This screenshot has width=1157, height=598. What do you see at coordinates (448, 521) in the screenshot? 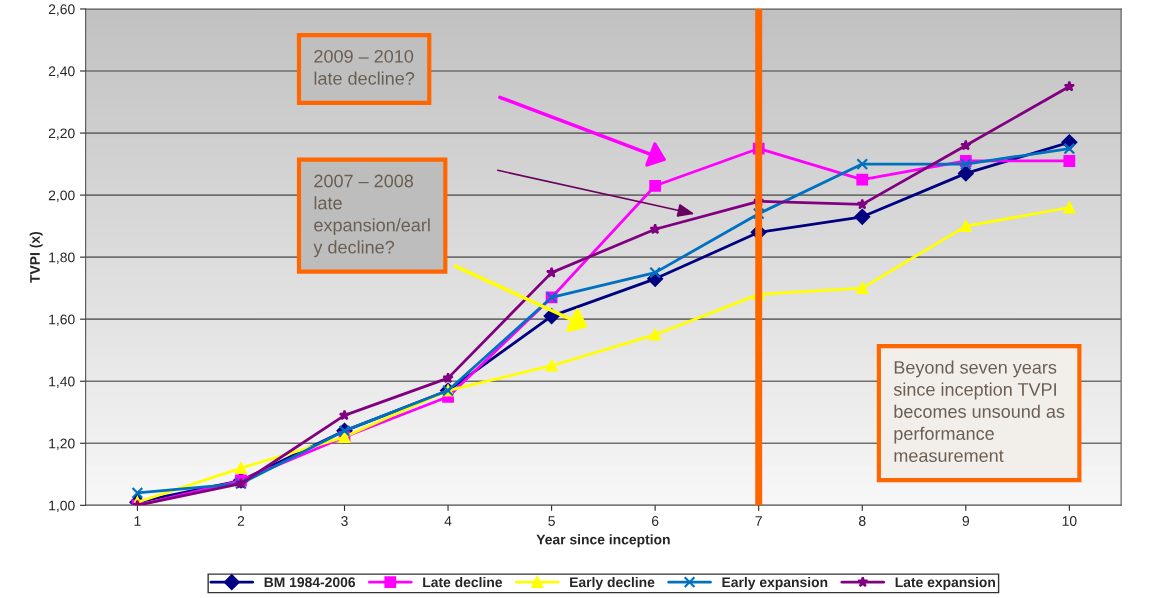
I see `x-tick-label: 4` at bounding box center [448, 521].